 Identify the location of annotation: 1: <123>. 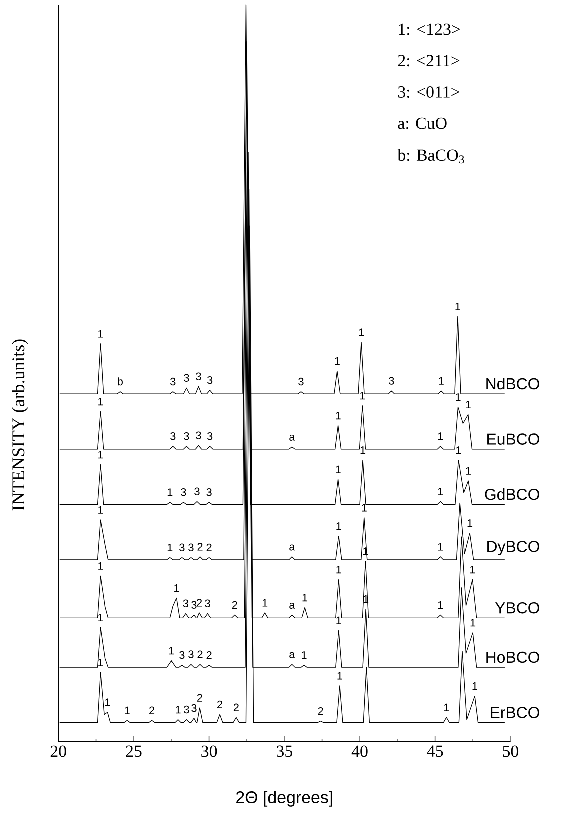
(429, 30).